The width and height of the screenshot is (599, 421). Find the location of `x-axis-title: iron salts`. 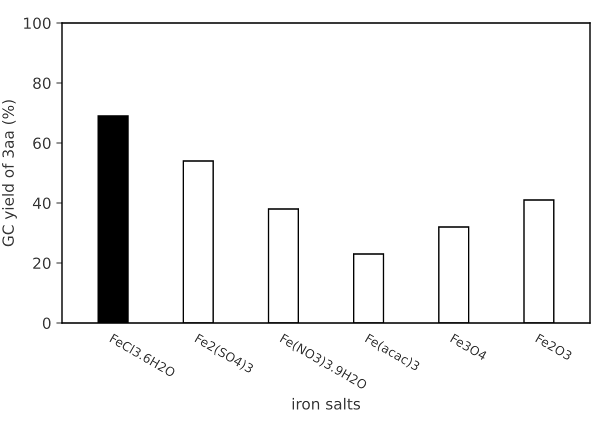

x-axis-title: iron salts is located at coordinates (326, 404).